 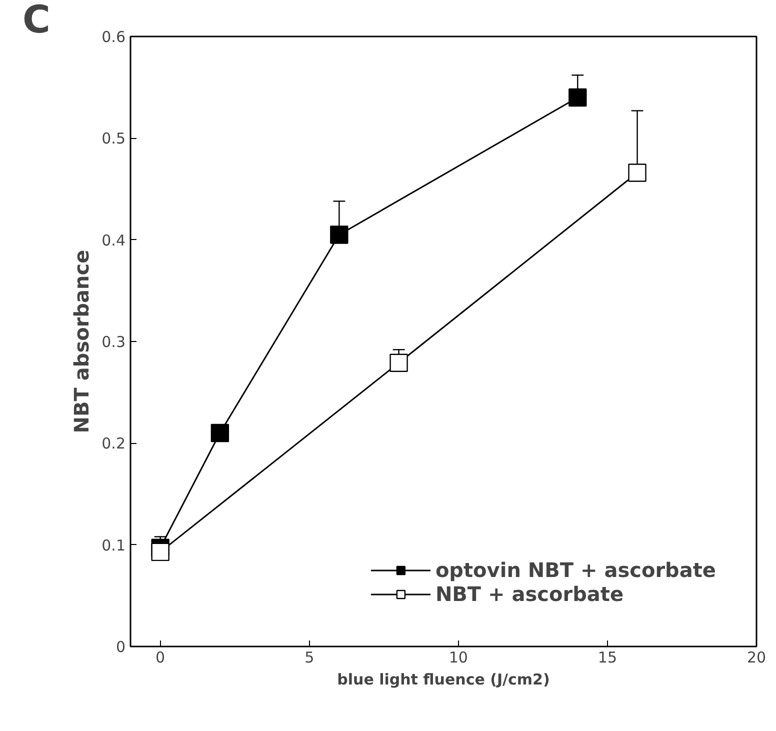 I want to click on x-tick-label: 0, so click(x=161, y=657).